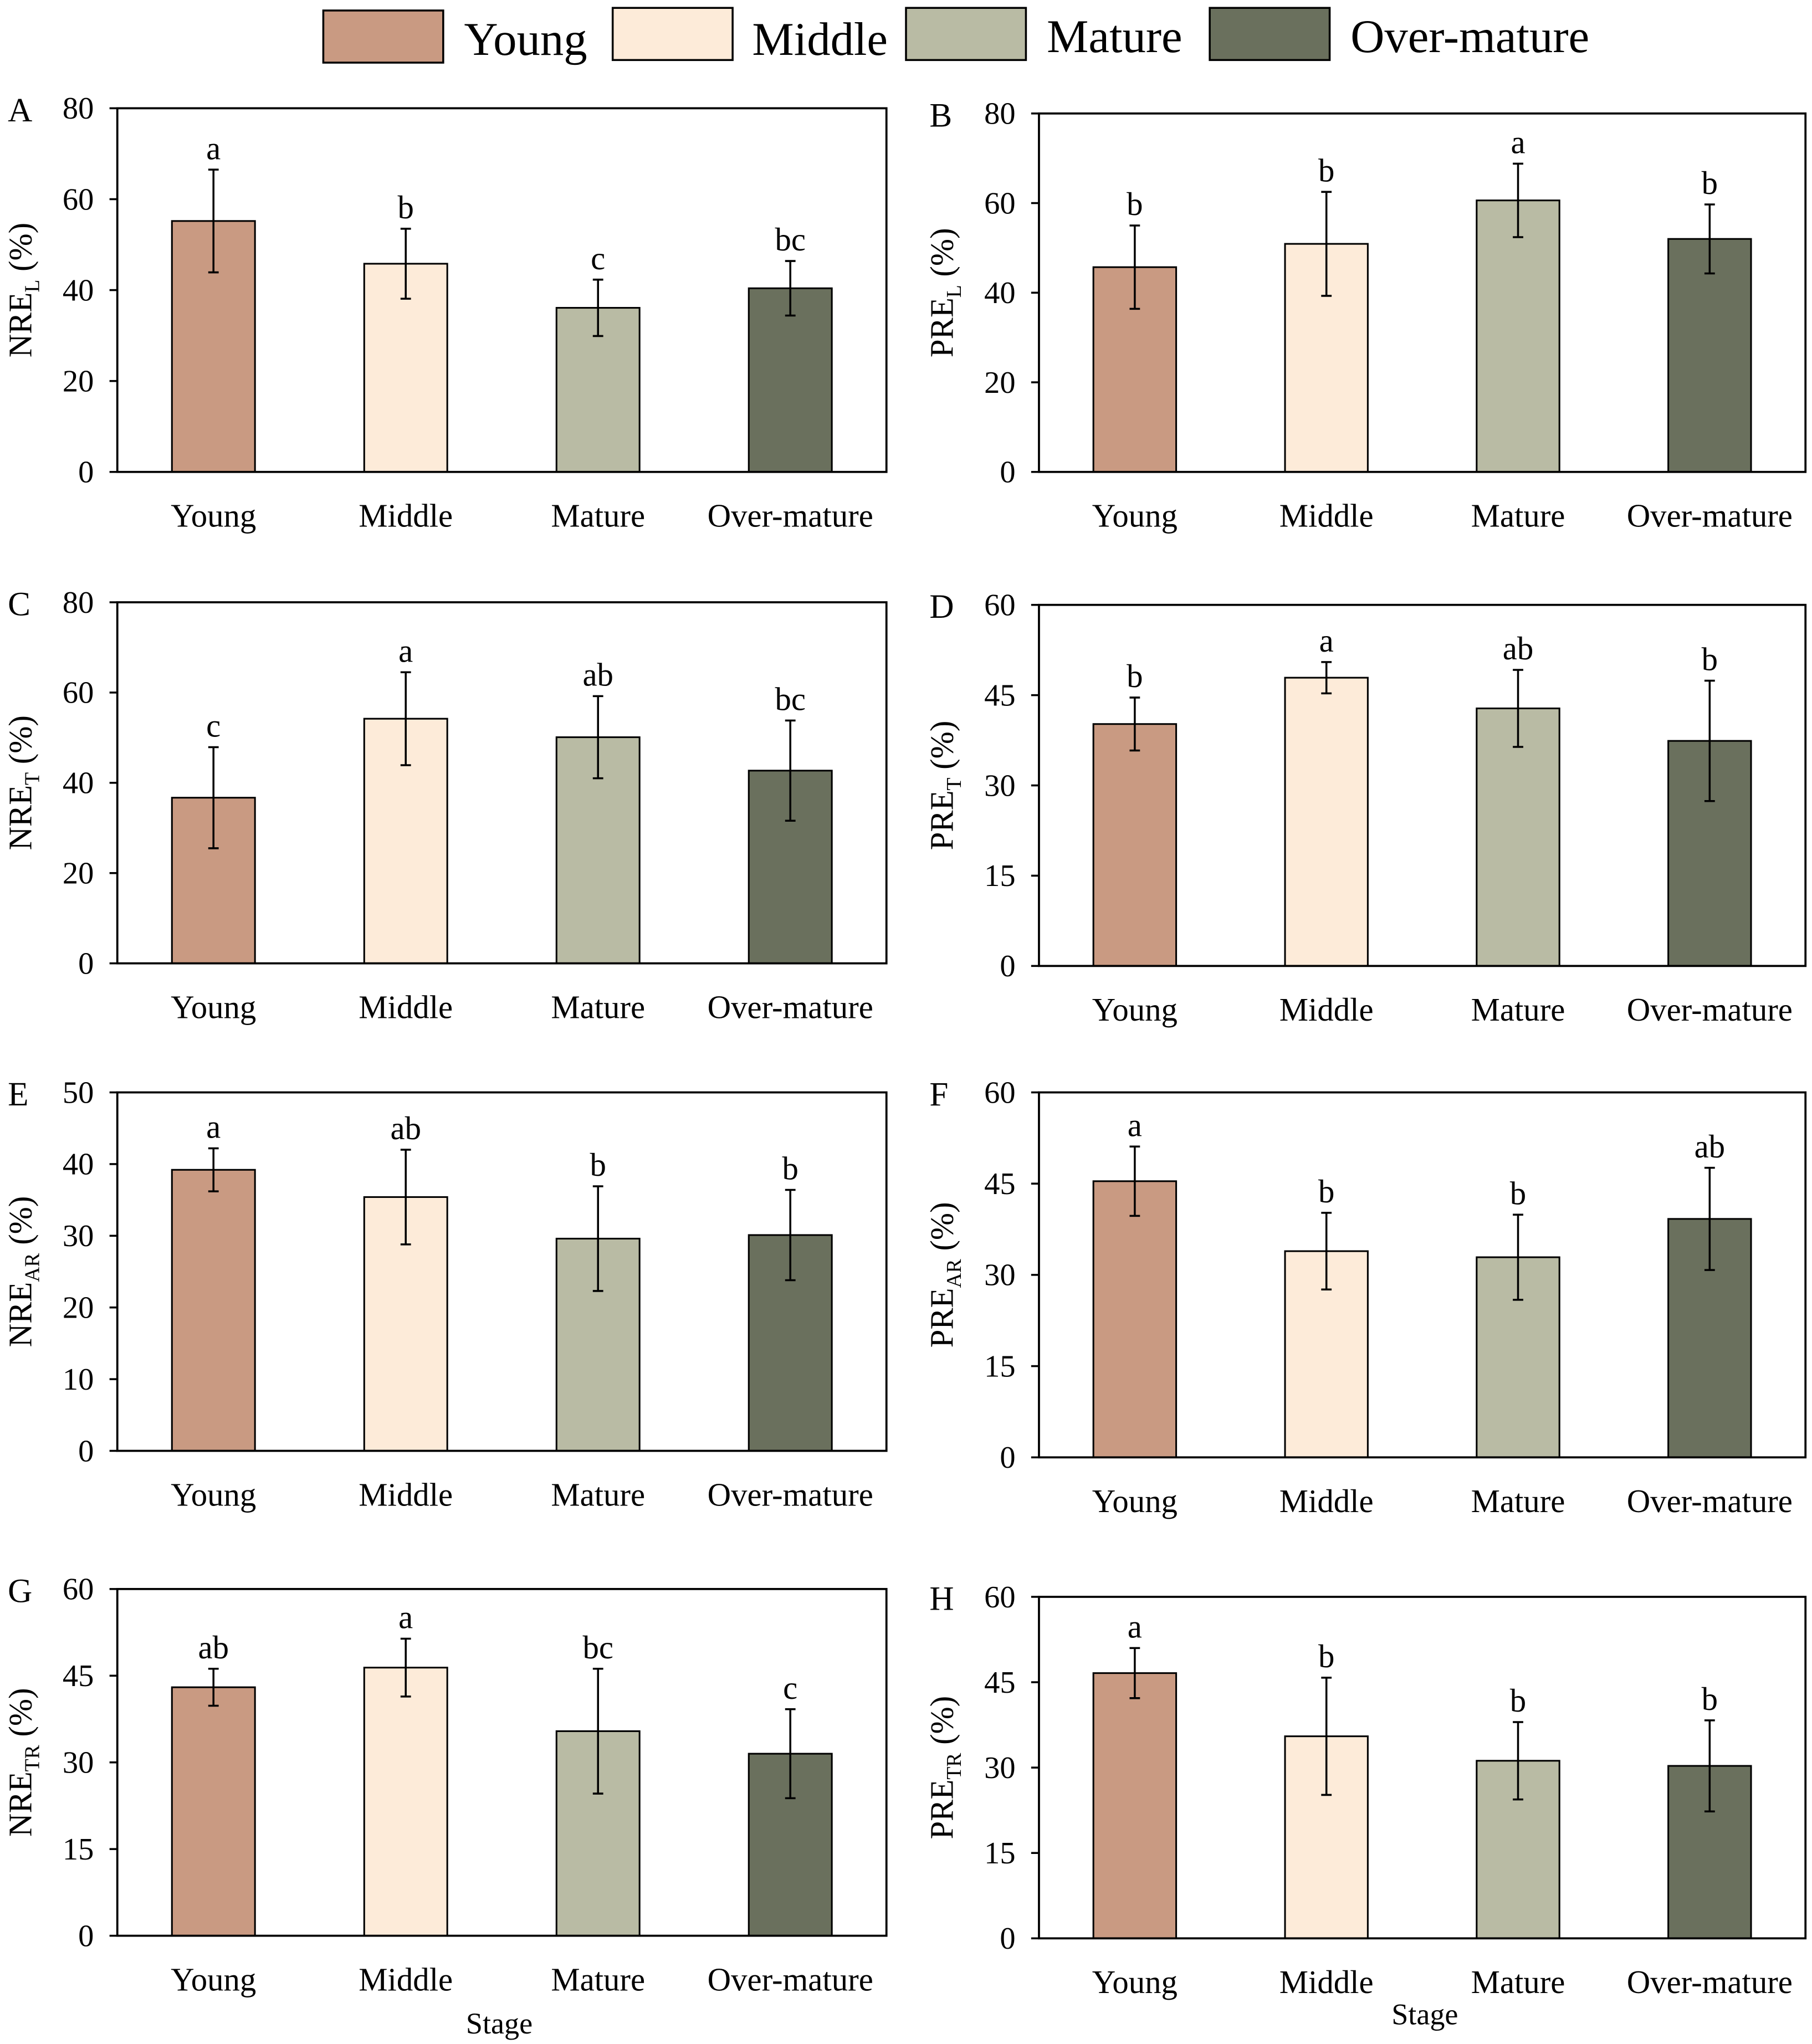  Describe the element at coordinates (1115, 37) in the screenshot. I see `legend-label-mature: Mature` at that location.